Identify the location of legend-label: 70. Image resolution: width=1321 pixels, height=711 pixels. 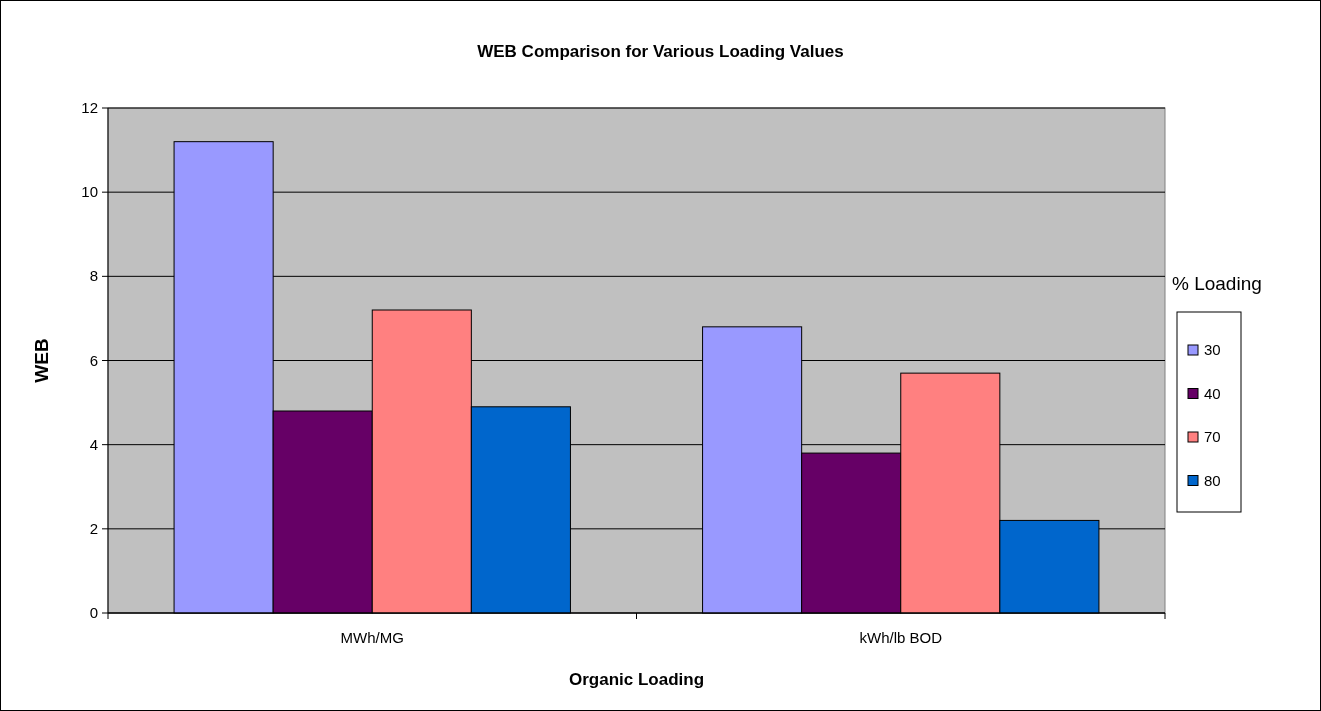
(1212, 436).